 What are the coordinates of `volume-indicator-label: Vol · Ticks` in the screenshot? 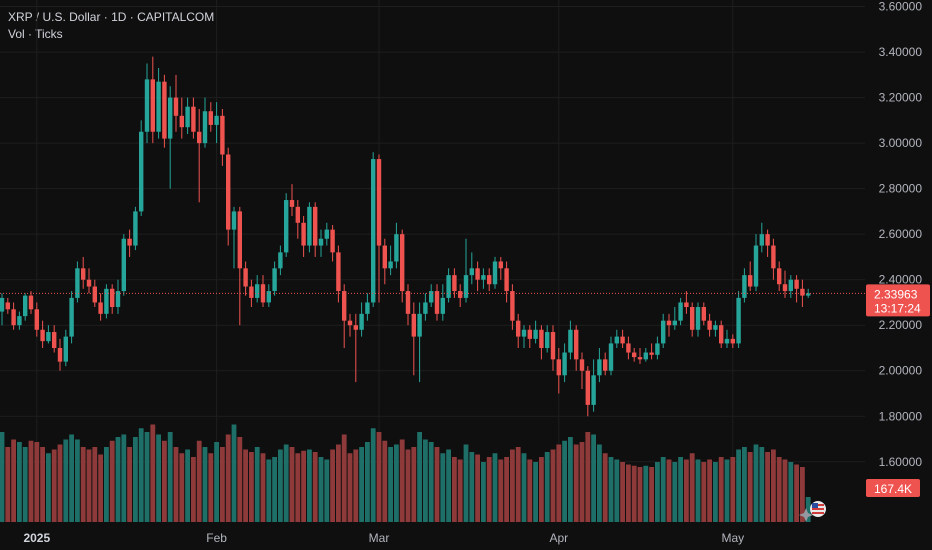 It's located at (35, 34).